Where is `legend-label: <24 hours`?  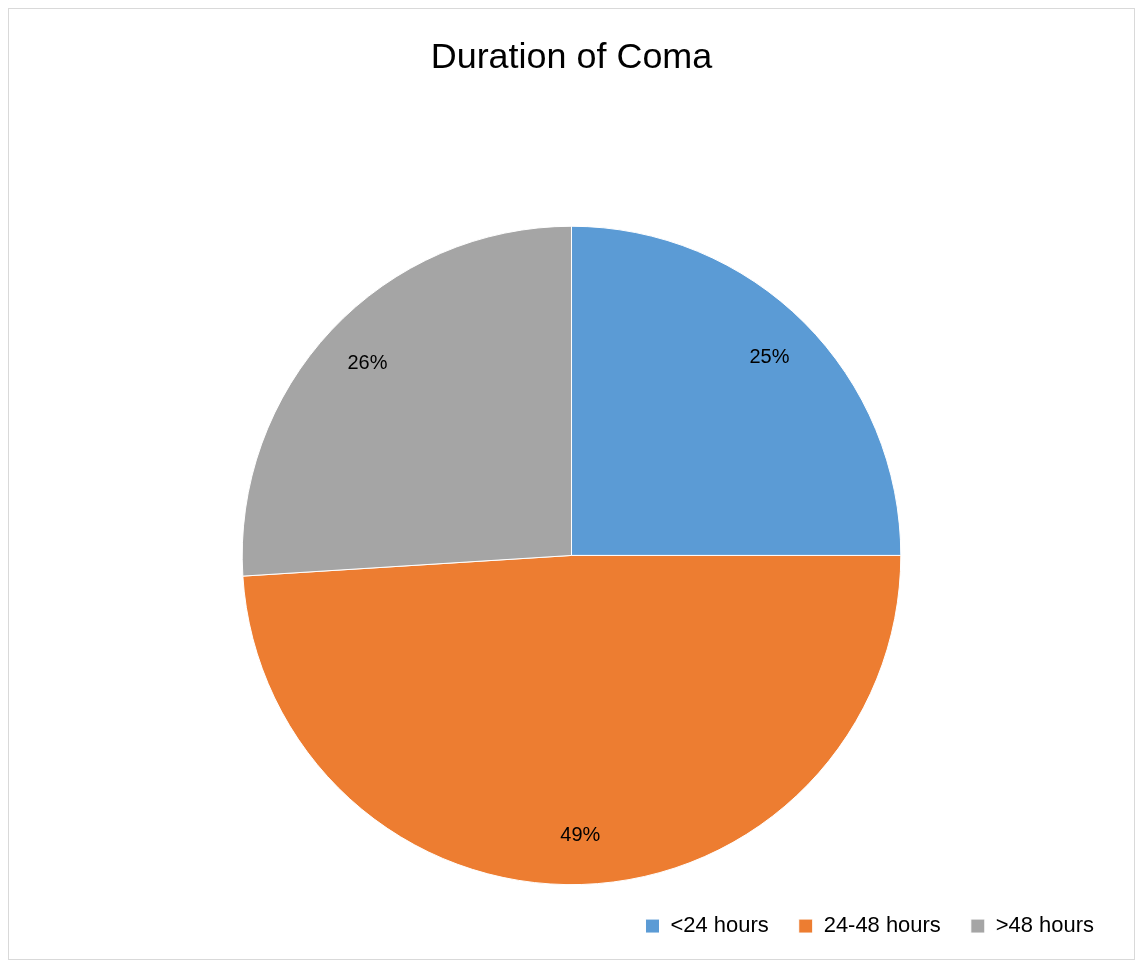 legend-label: <24 hours is located at coordinates (719, 925).